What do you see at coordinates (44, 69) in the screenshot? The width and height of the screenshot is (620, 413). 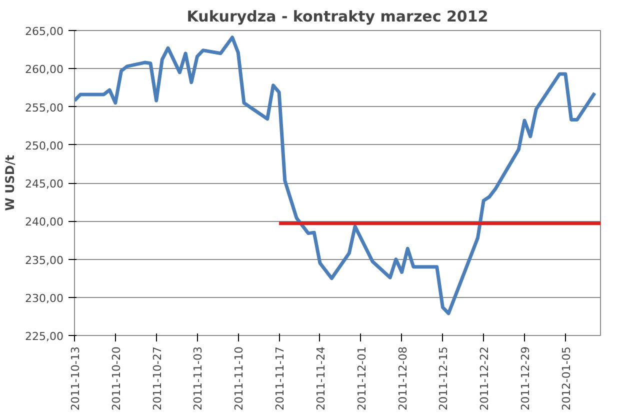 I see `y-tick-label: 260,00` at bounding box center [44, 69].